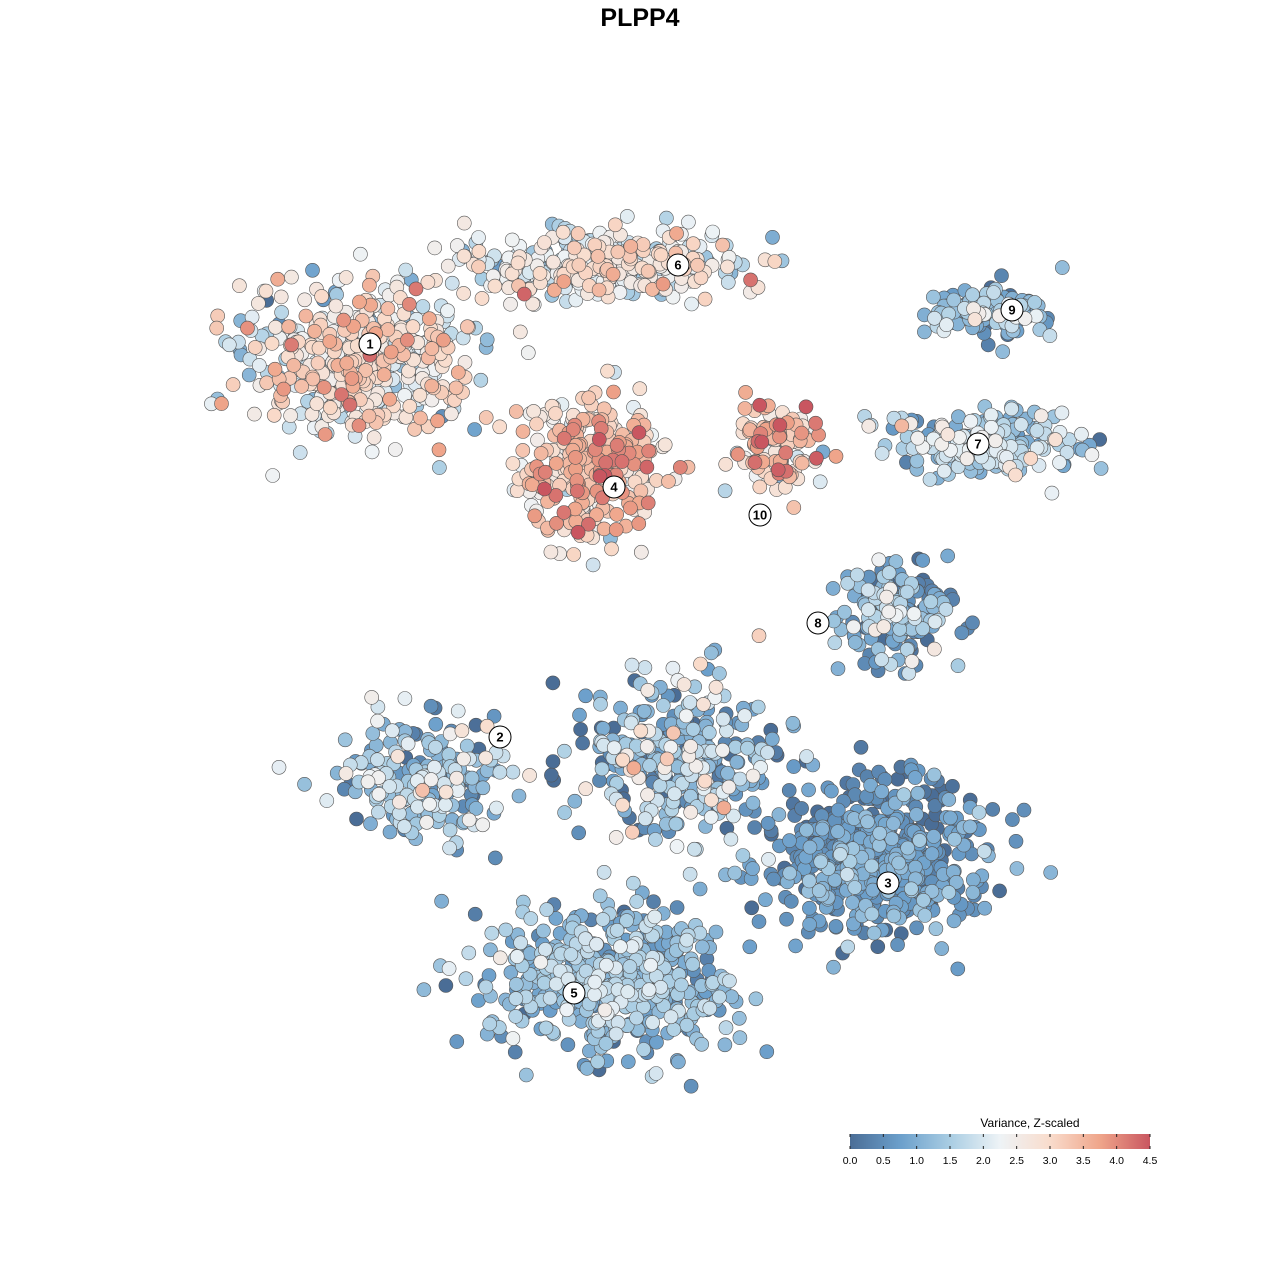  What do you see at coordinates (916, 1161) in the screenshot?
I see `legend-tick-label: 1.0` at bounding box center [916, 1161].